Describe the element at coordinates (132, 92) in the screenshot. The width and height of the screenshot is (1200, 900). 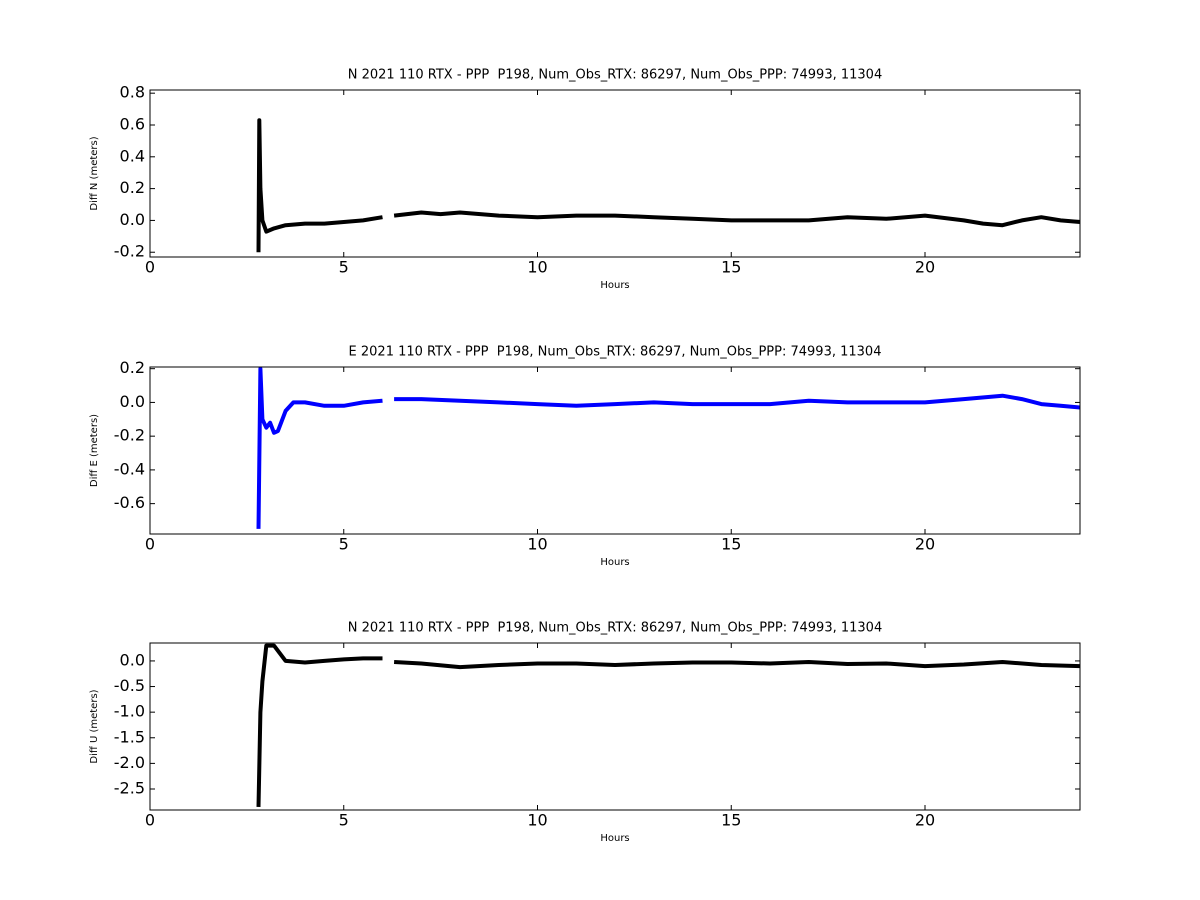
I see `y-tick-label: 0.8` at that location.